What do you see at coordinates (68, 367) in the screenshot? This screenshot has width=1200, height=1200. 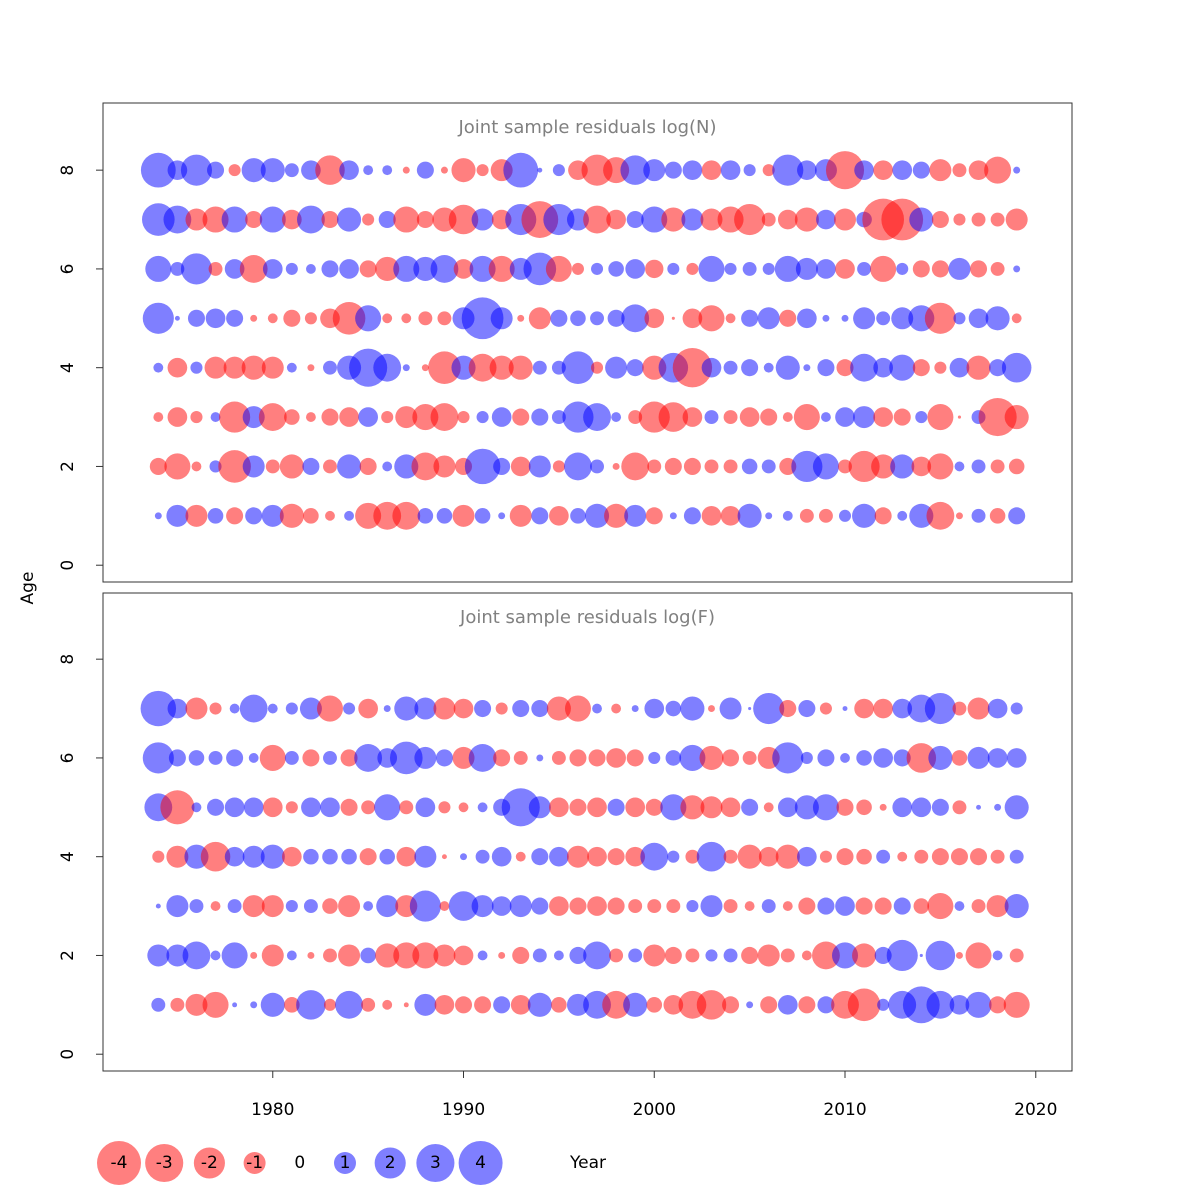 I see `y-tick-label: 4` at bounding box center [68, 367].